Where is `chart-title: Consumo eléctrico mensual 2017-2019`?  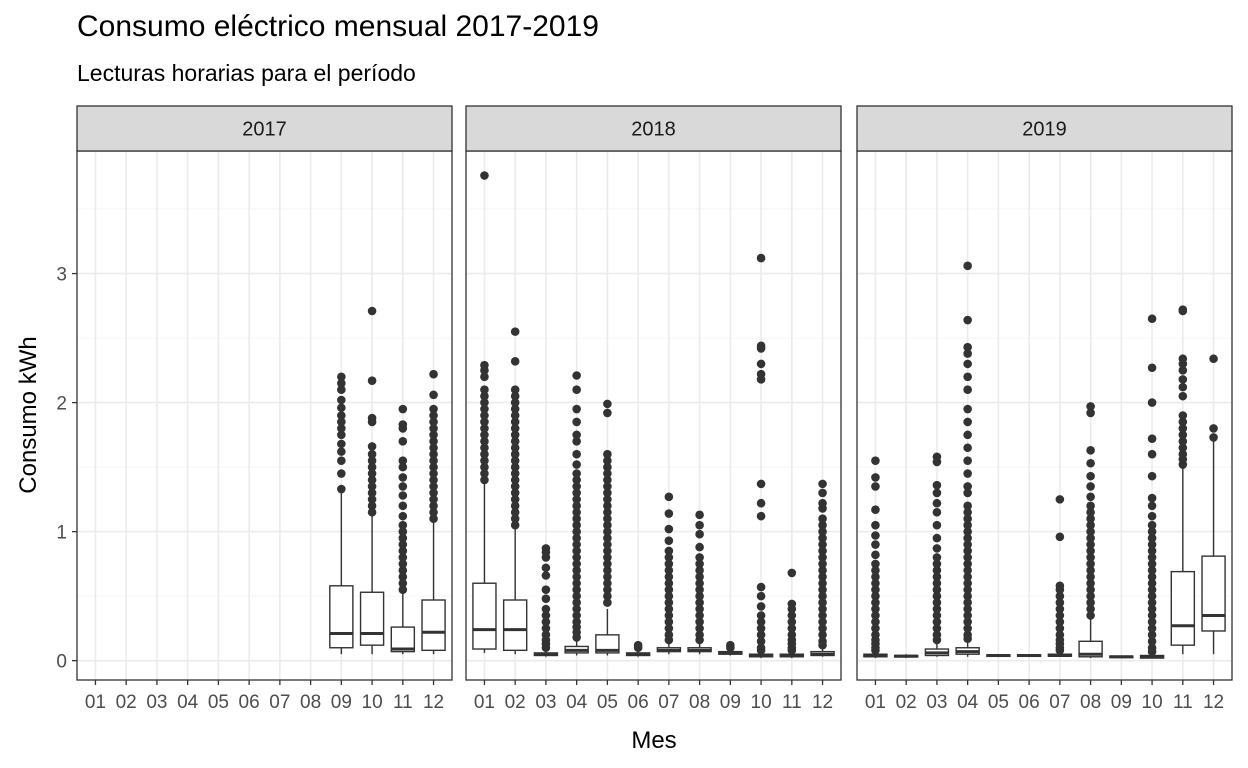 chart-title: Consumo eléctrico mensual 2017-2019 is located at coordinates (338, 26).